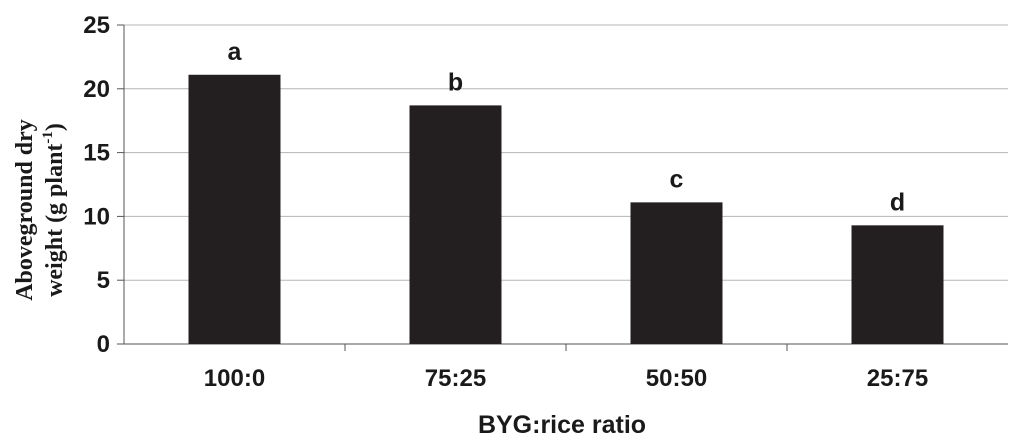  Describe the element at coordinates (677, 179) in the screenshot. I see `data-label: c` at that location.